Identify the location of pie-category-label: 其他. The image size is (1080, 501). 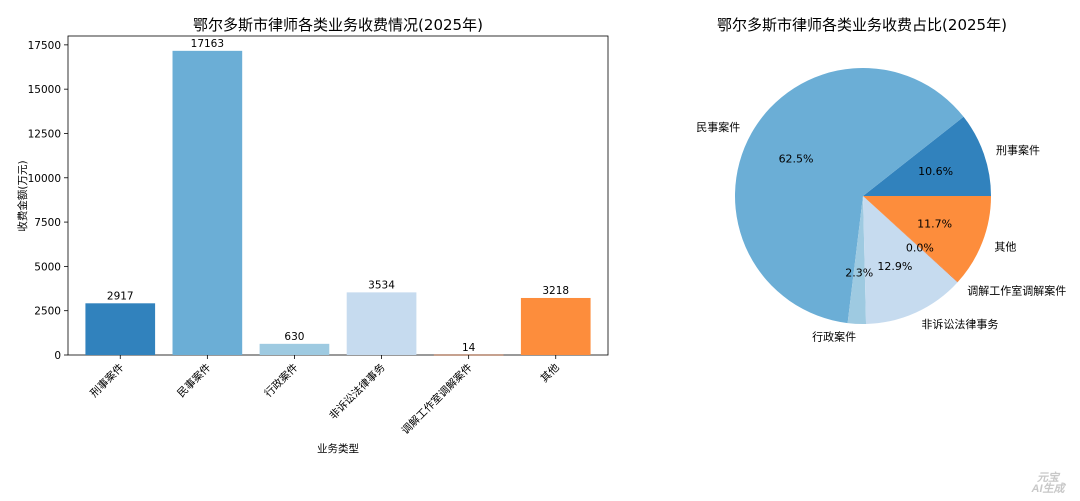
(1005, 247).